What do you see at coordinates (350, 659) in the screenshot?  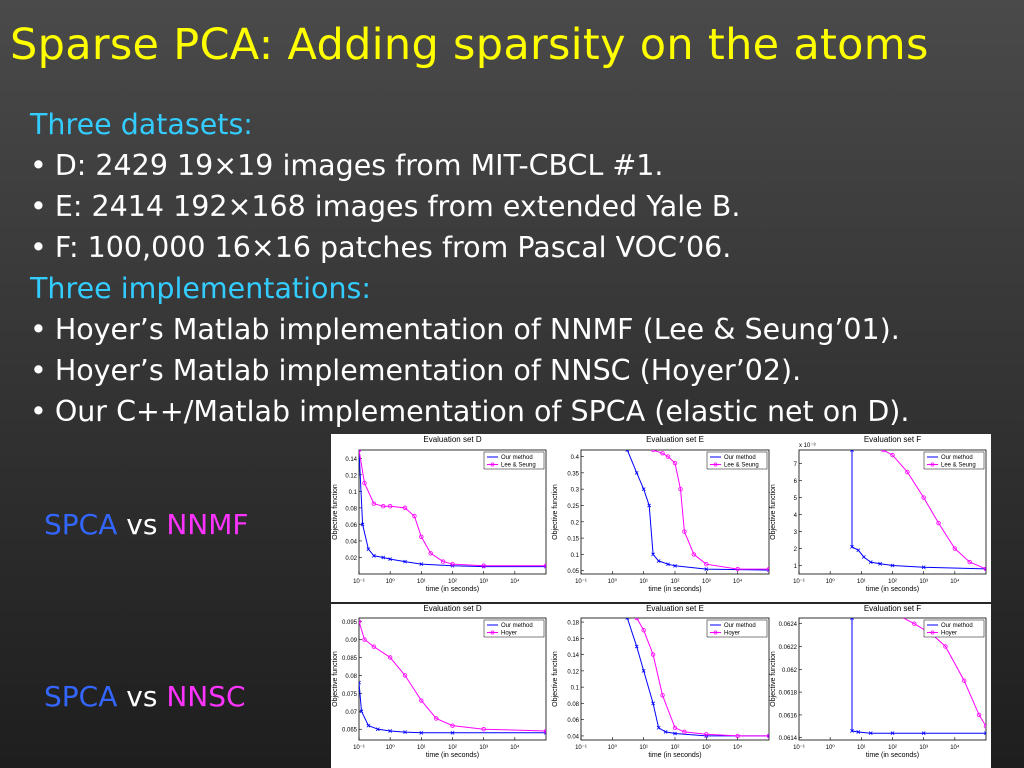 I see `y-tick-label: 0.085` at bounding box center [350, 659].